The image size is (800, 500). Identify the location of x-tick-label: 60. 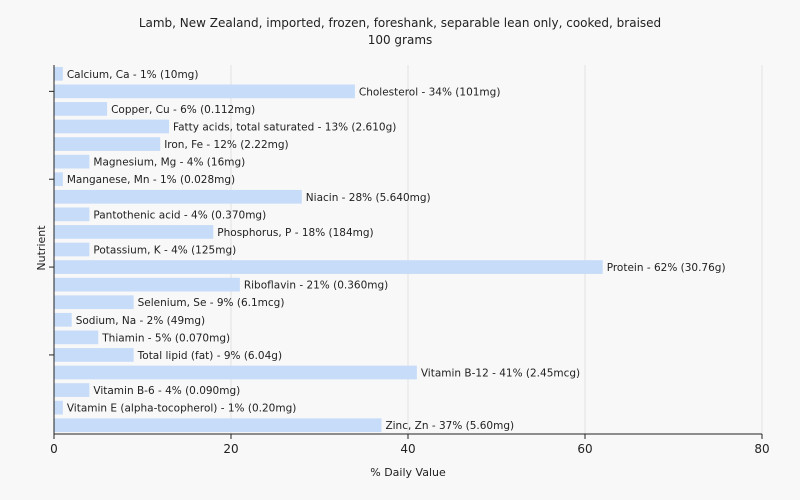
(584, 449).